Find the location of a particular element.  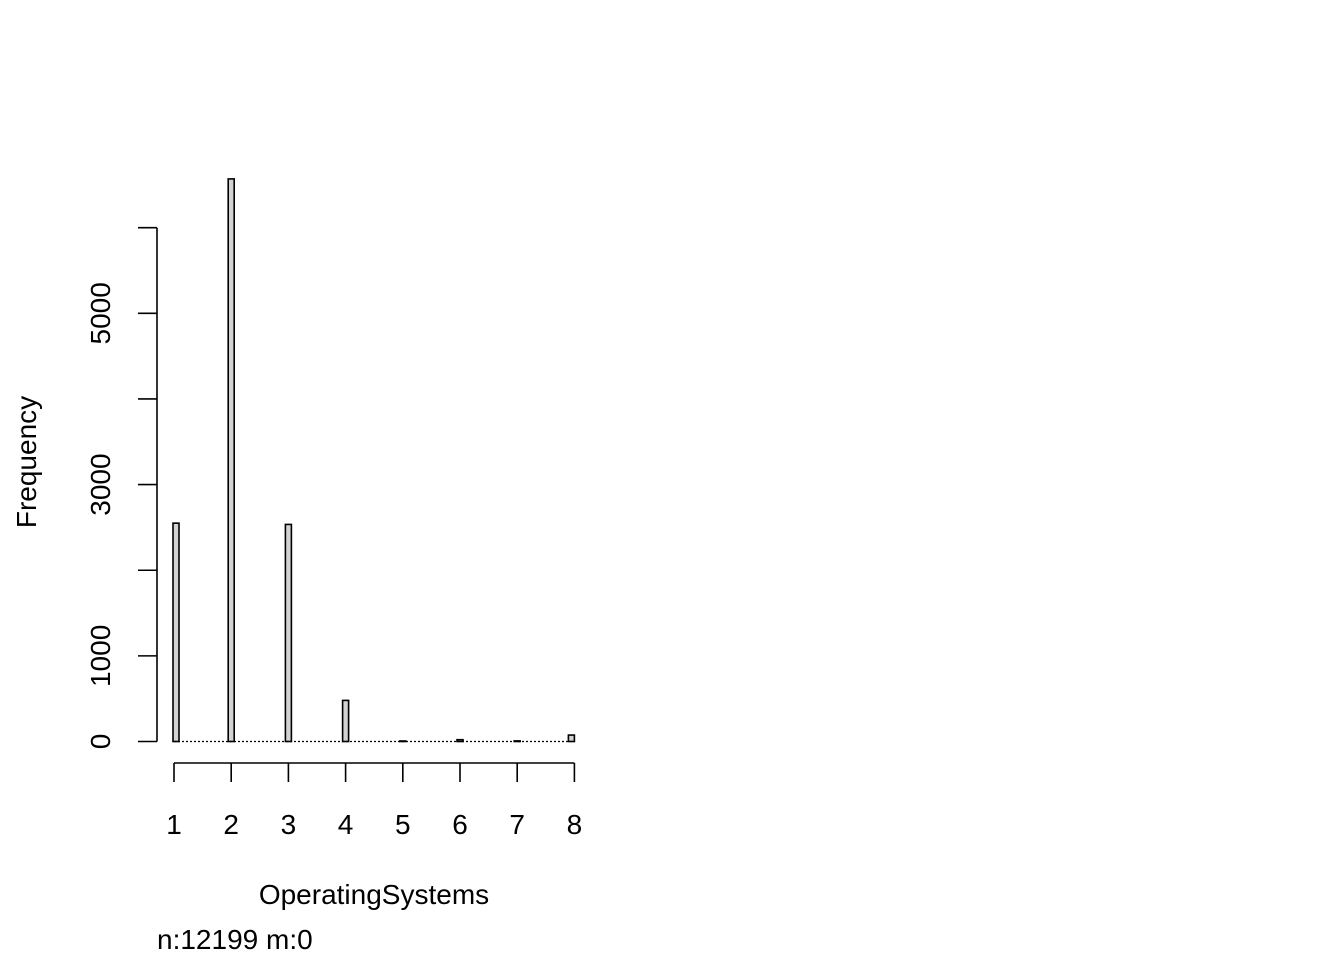

y-axis: 0 1000 3000 5000 is located at coordinates (121, 488).